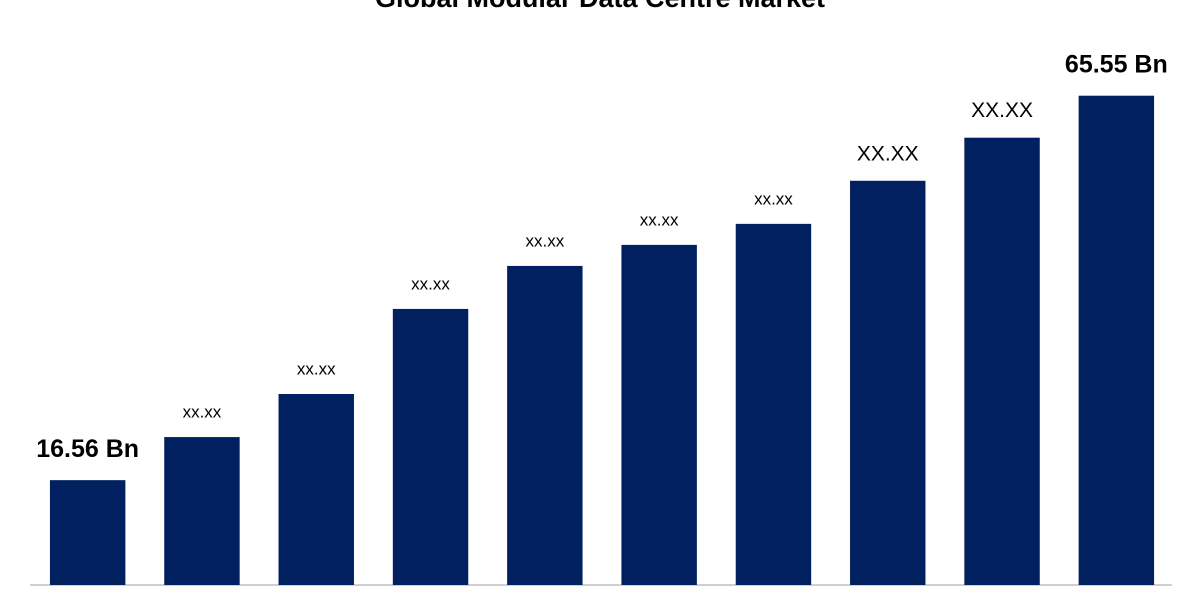 This screenshot has height=600, width=1200. I want to click on data-label: 16.56 Bn, so click(87, 449).